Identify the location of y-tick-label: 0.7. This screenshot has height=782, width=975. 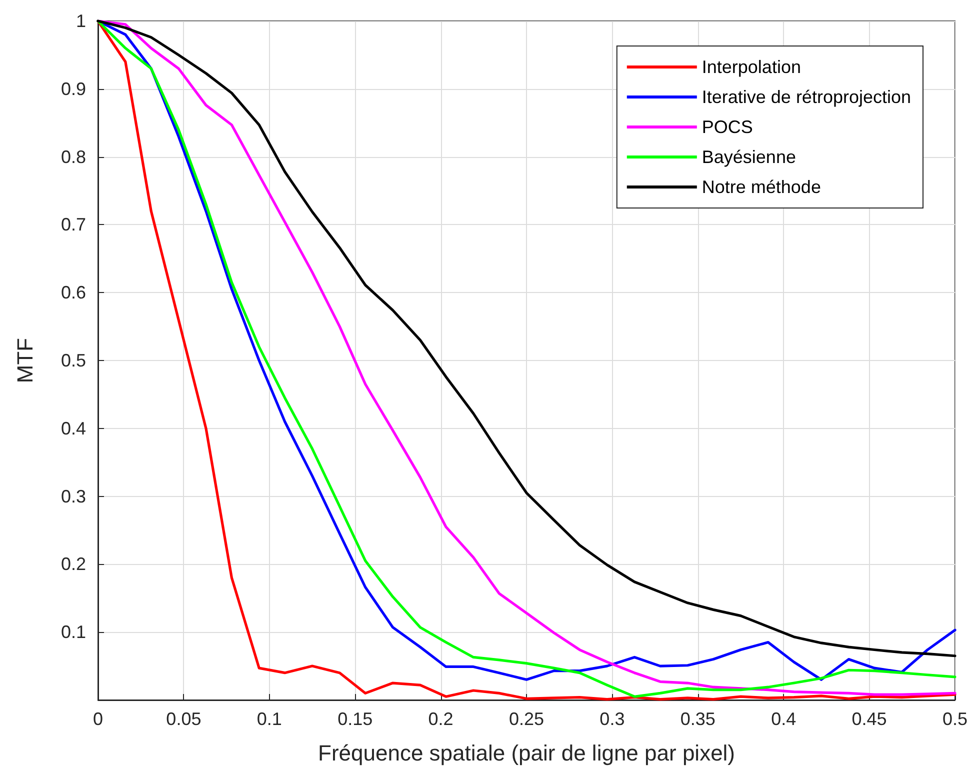
(73, 224).